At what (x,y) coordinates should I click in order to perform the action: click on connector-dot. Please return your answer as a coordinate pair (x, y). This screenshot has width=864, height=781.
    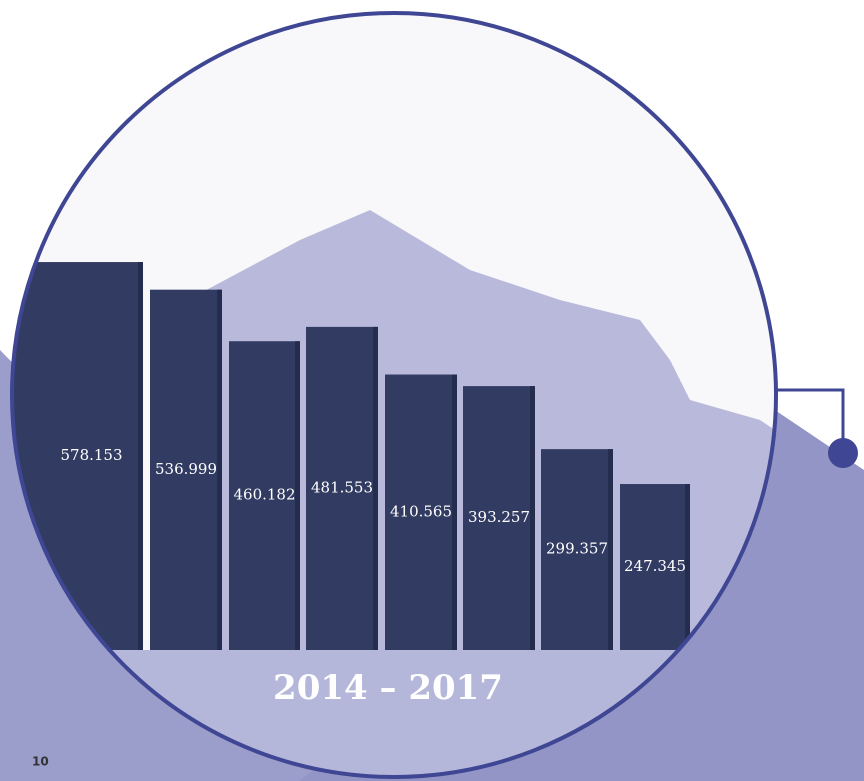
    Looking at the image, I should click on (843, 453).